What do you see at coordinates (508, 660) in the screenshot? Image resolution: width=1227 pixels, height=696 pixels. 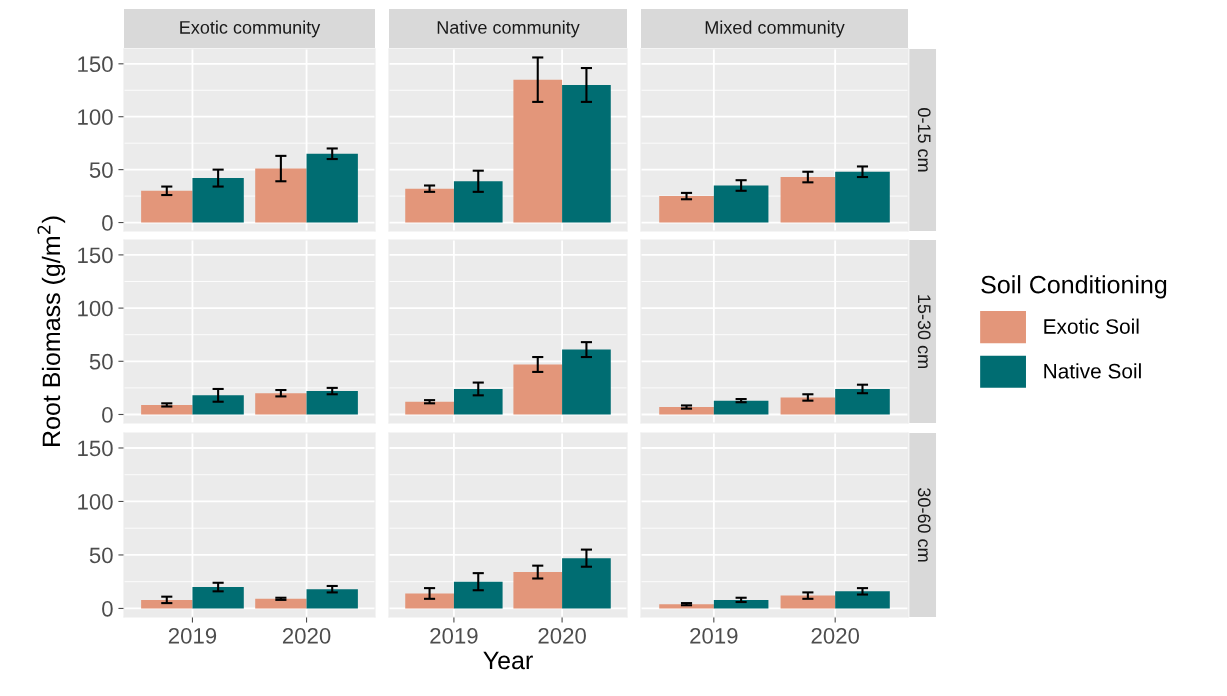 I see `x-axis-title: Year` at bounding box center [508, 660].